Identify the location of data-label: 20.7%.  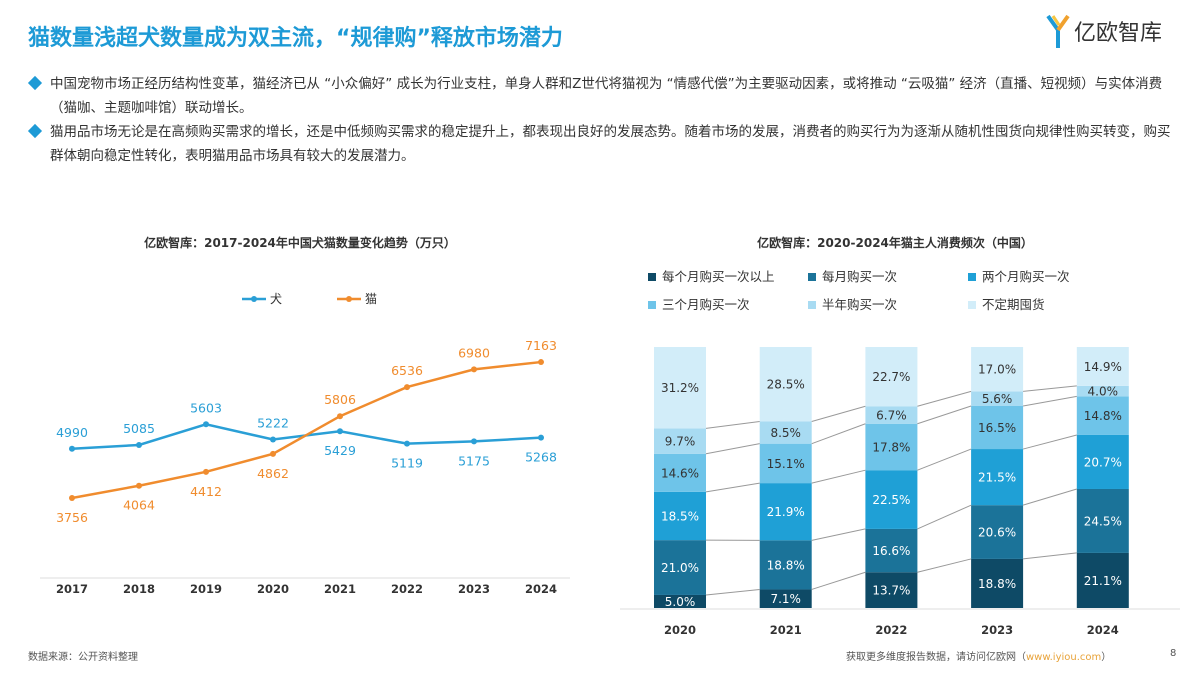
(1103, 462).